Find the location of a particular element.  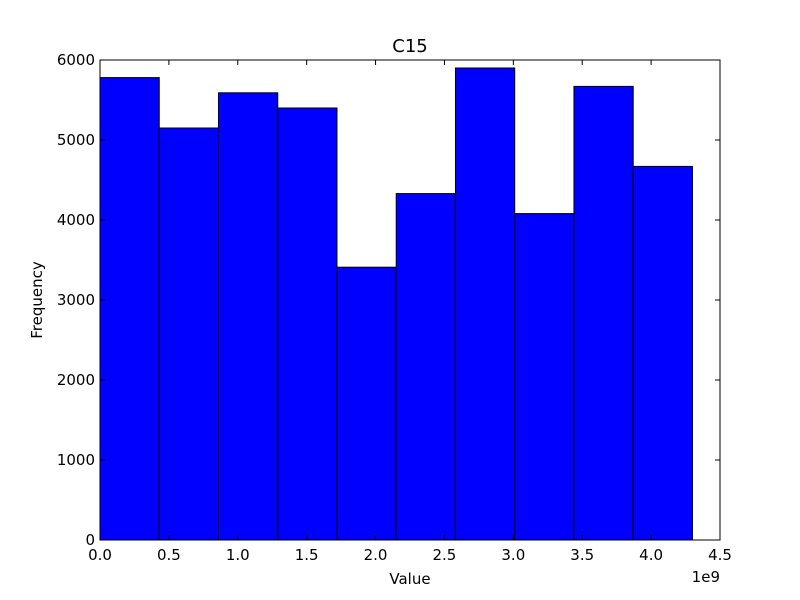

x-tick-label: 1.0 is located at coordinates (238, 555).